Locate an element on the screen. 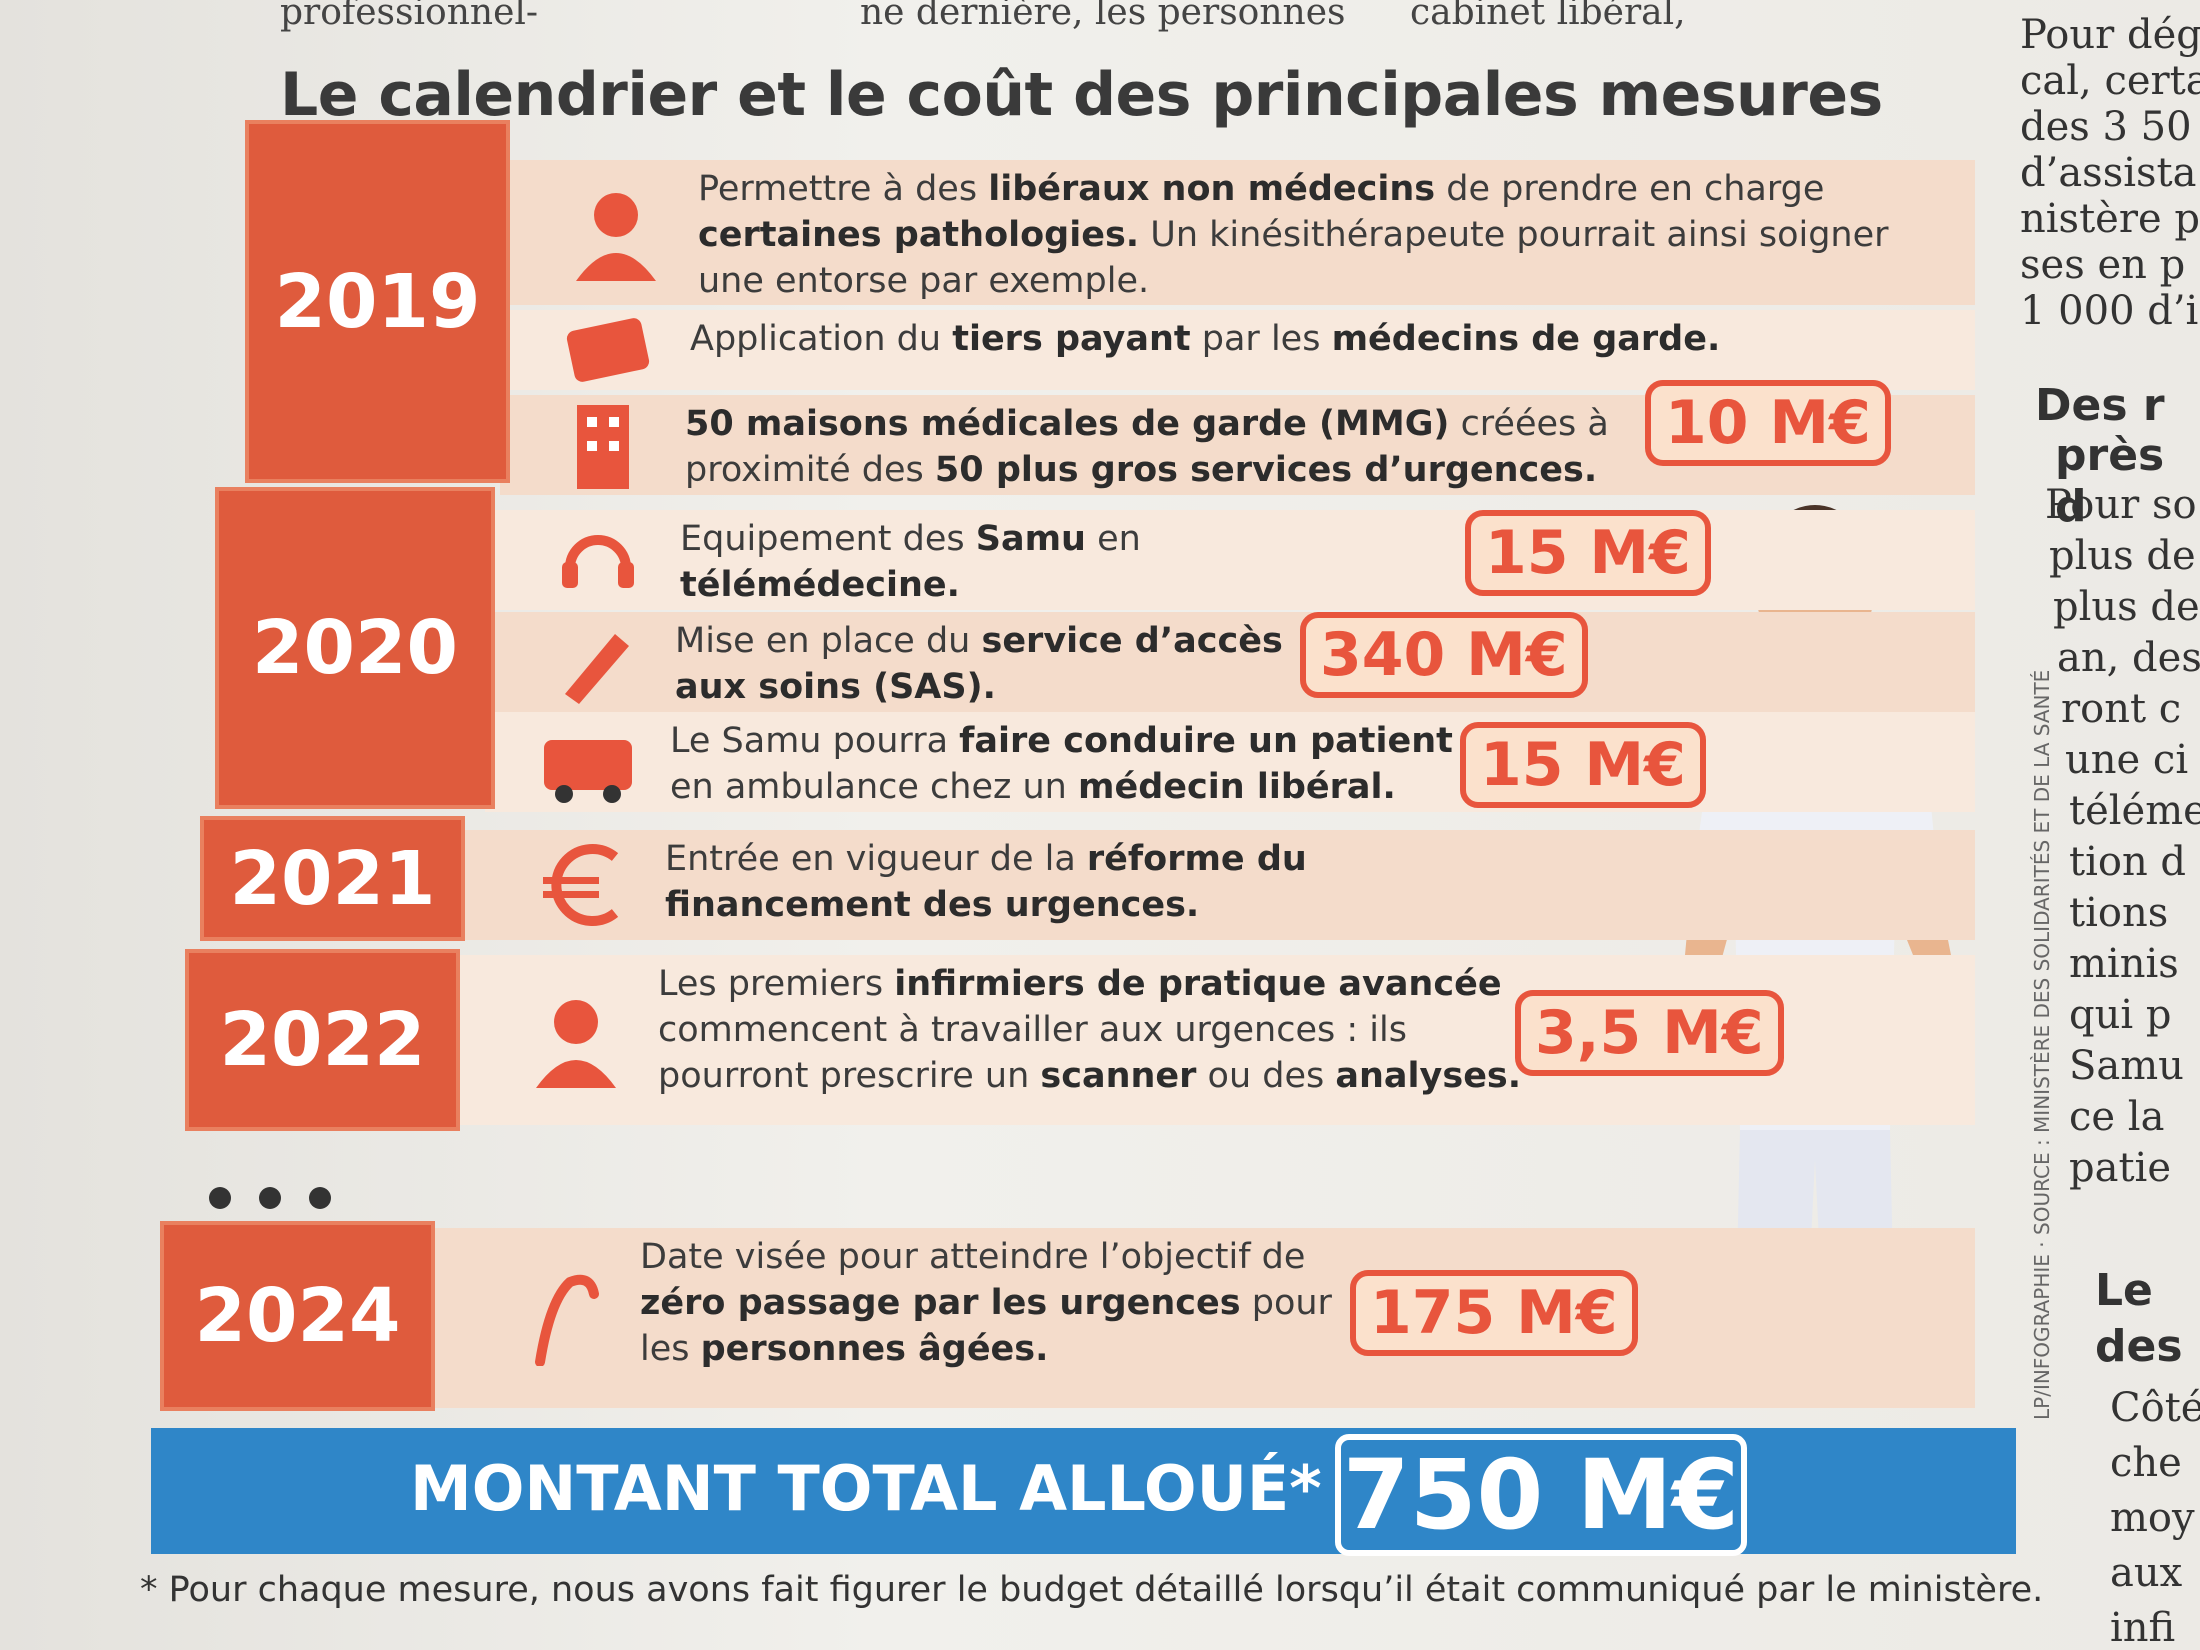  column-heading: Le is located at coordinates (2124, 1290).